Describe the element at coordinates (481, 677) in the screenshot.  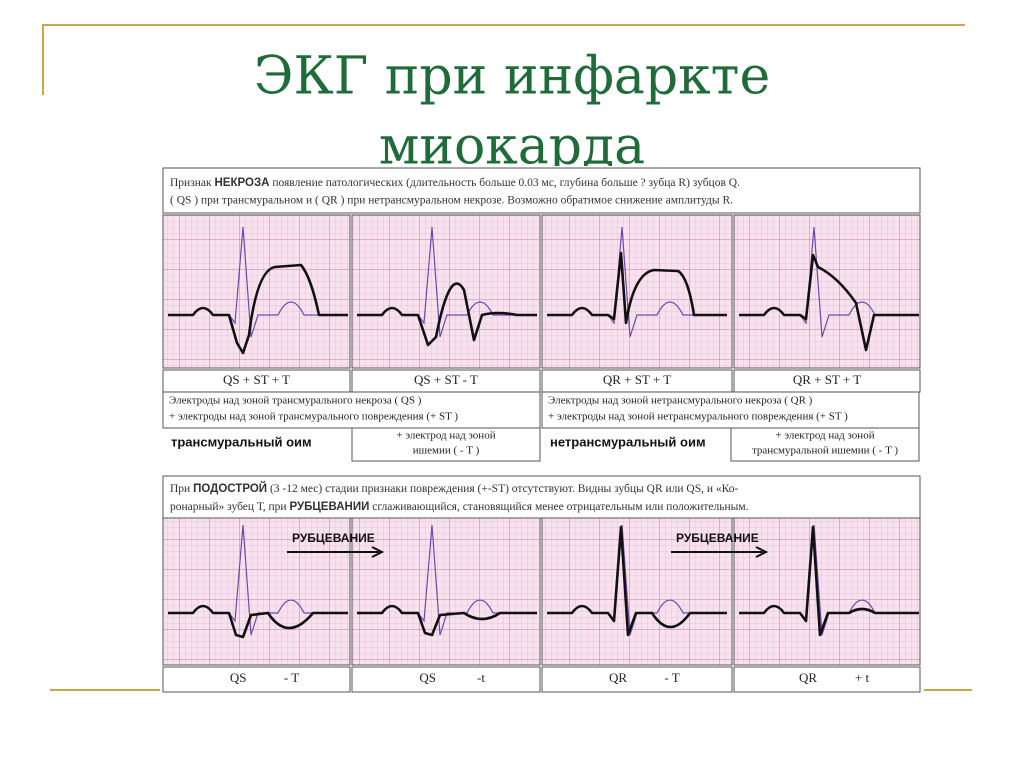
I see `caption: -t` at that location.